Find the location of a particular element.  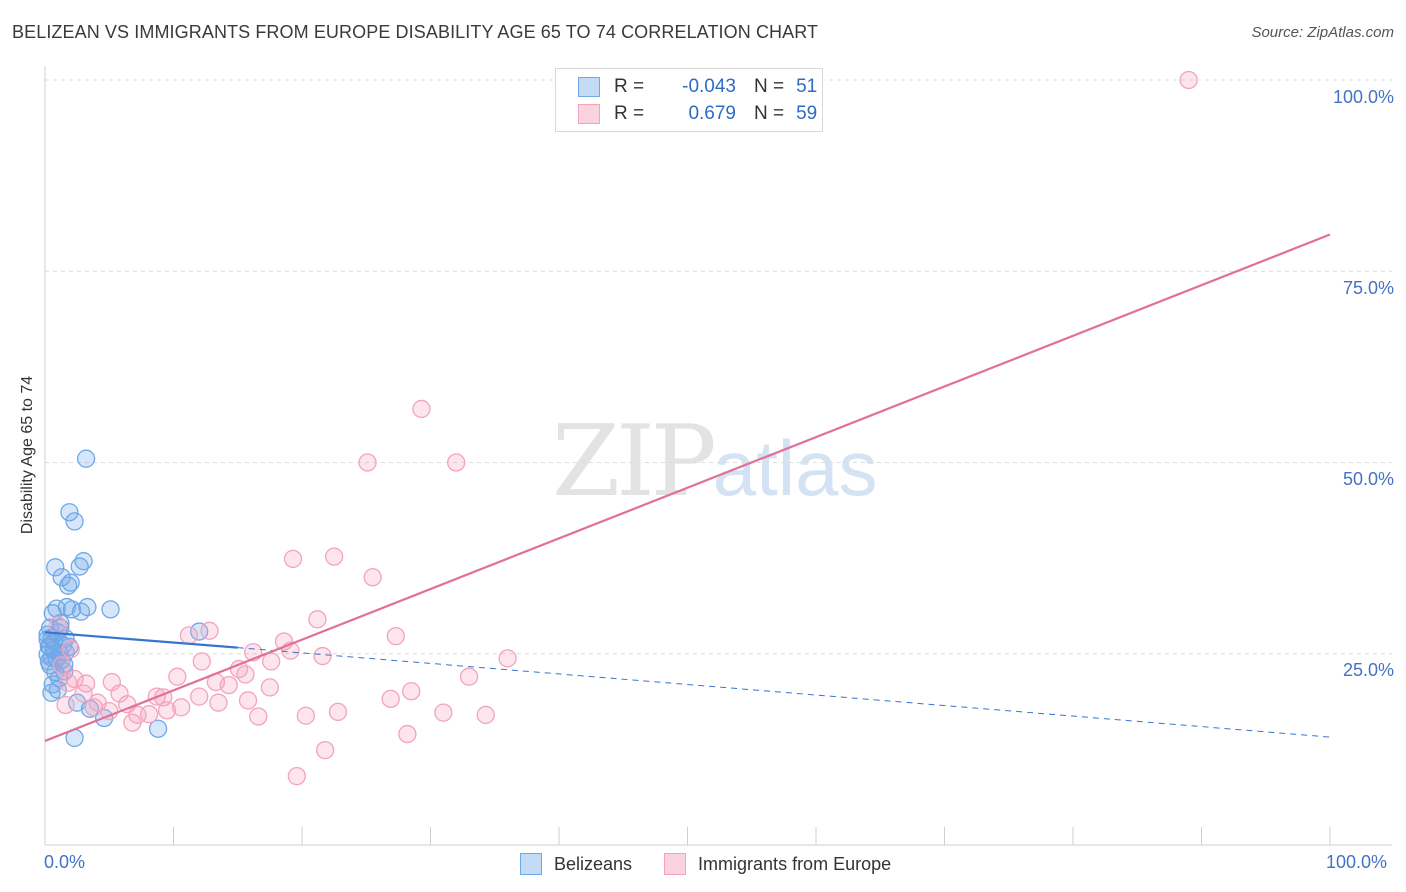

y-tick-label-25: 25.0% is located at coordinates (1368, 670).